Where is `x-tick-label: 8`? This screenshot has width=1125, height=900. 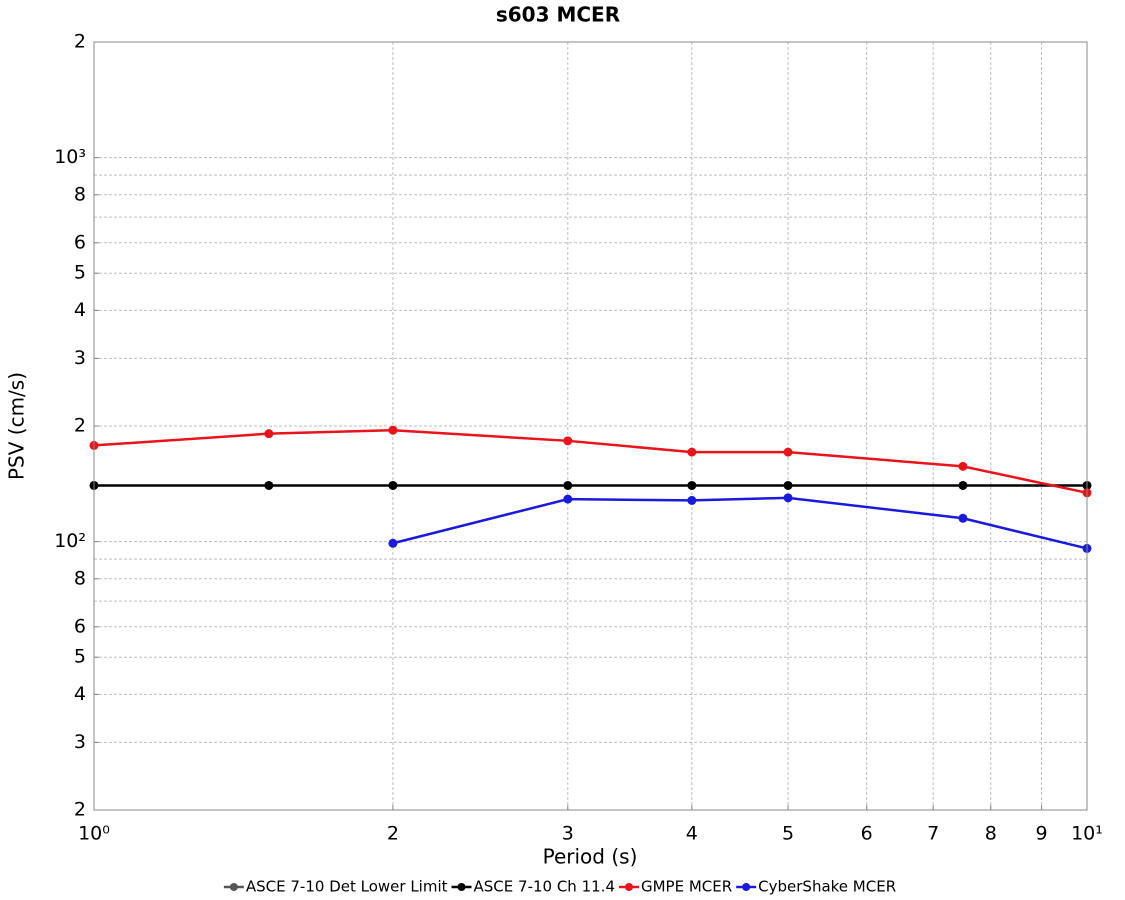 x-tick-label: 8 is located at coordinates (991, 834).